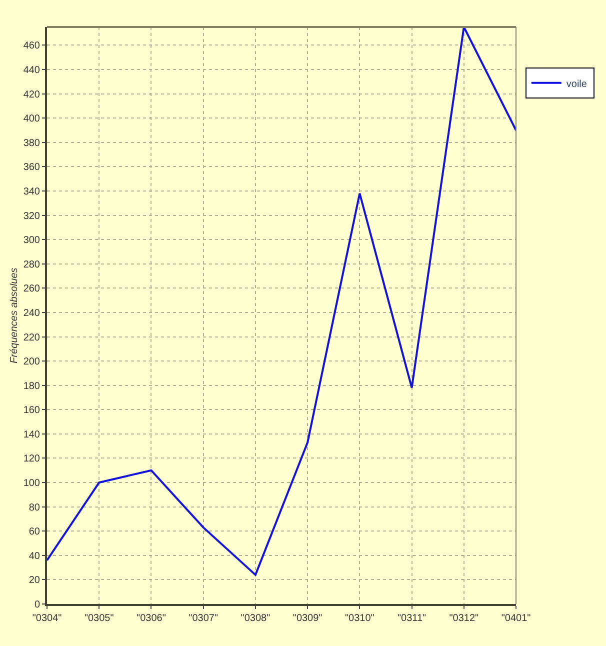 This screenshot has height=646, width=606. What do you see at coordinates (47, 618) in the screenshot?
I see `x-tick-label: "0304"` at bounding box center [47, 618].